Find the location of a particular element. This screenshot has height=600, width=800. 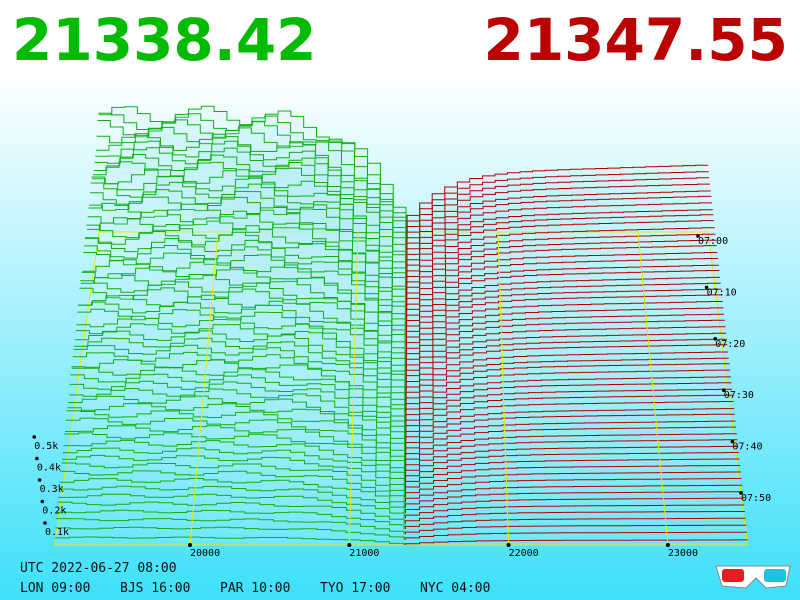

depth-label: 0.3k is located at coordinates (52, 489).